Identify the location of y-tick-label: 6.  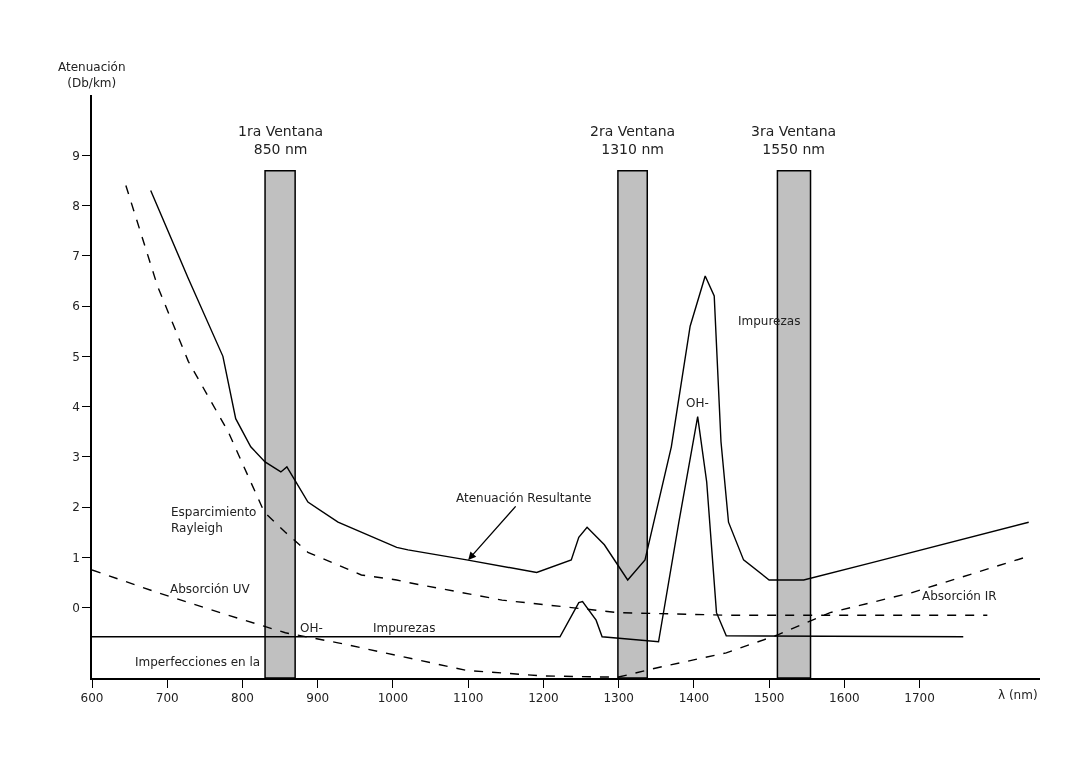
(76, 306).